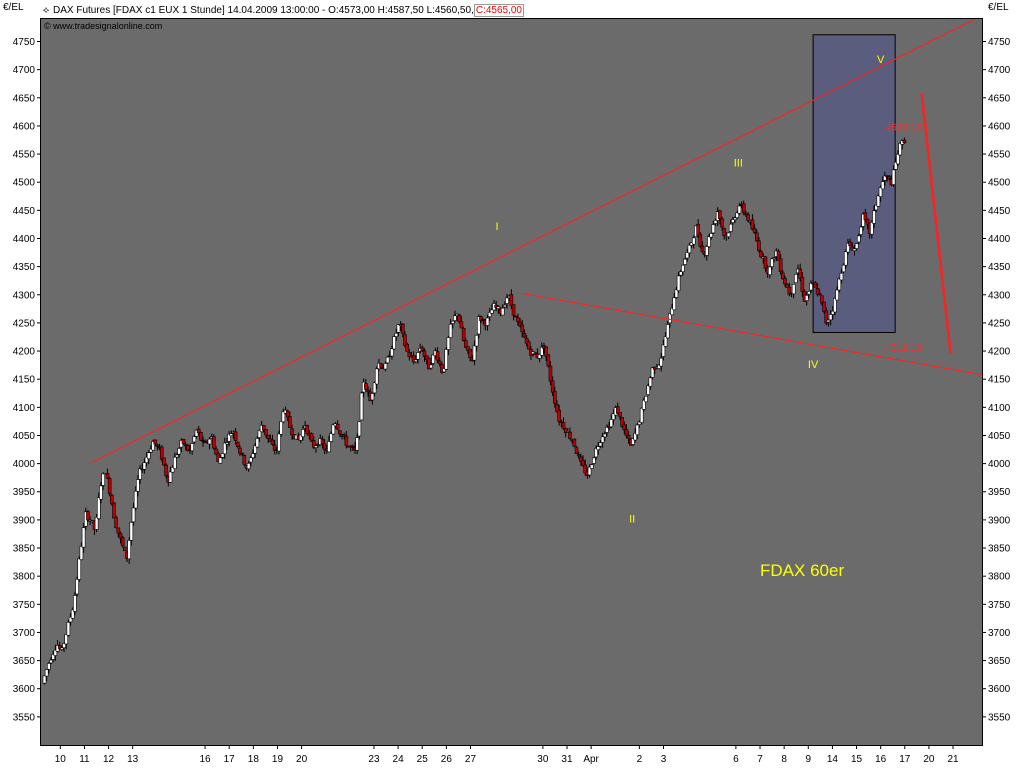  Describe the element at coordinates (24, 295) in the screenshot. I see `y-tick-label-left: 4300` at that location.